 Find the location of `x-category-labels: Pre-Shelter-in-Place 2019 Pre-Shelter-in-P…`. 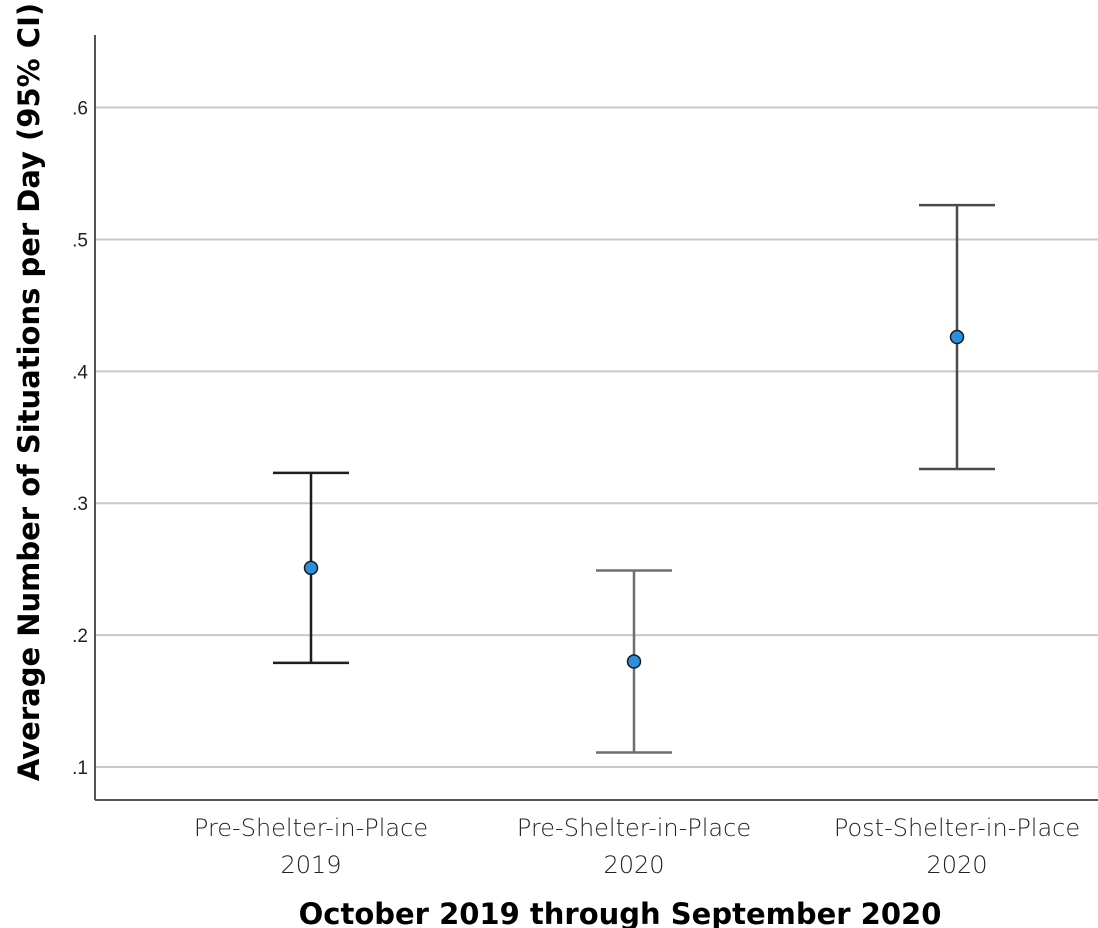

x-category-labels: Pre-Shelter-in-Place 2019 Pre-Shelter-in-P… is located at coordinates (637, 846).